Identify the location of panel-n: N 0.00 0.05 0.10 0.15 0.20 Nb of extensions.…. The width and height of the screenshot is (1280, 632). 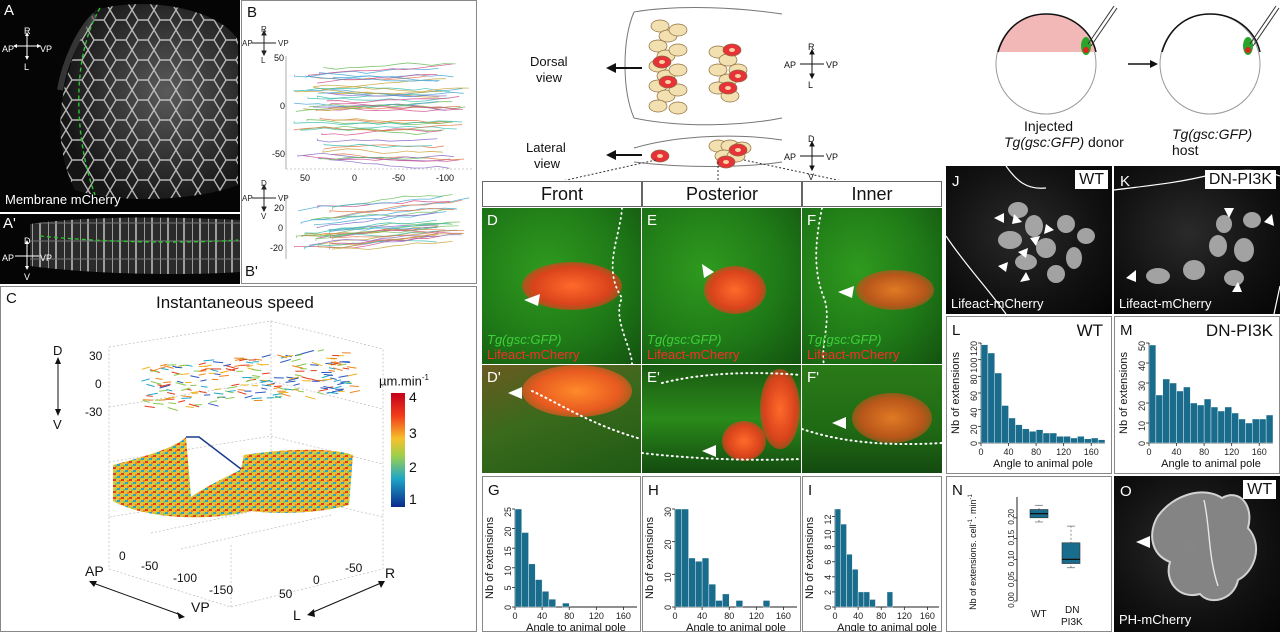
(1029, 554).